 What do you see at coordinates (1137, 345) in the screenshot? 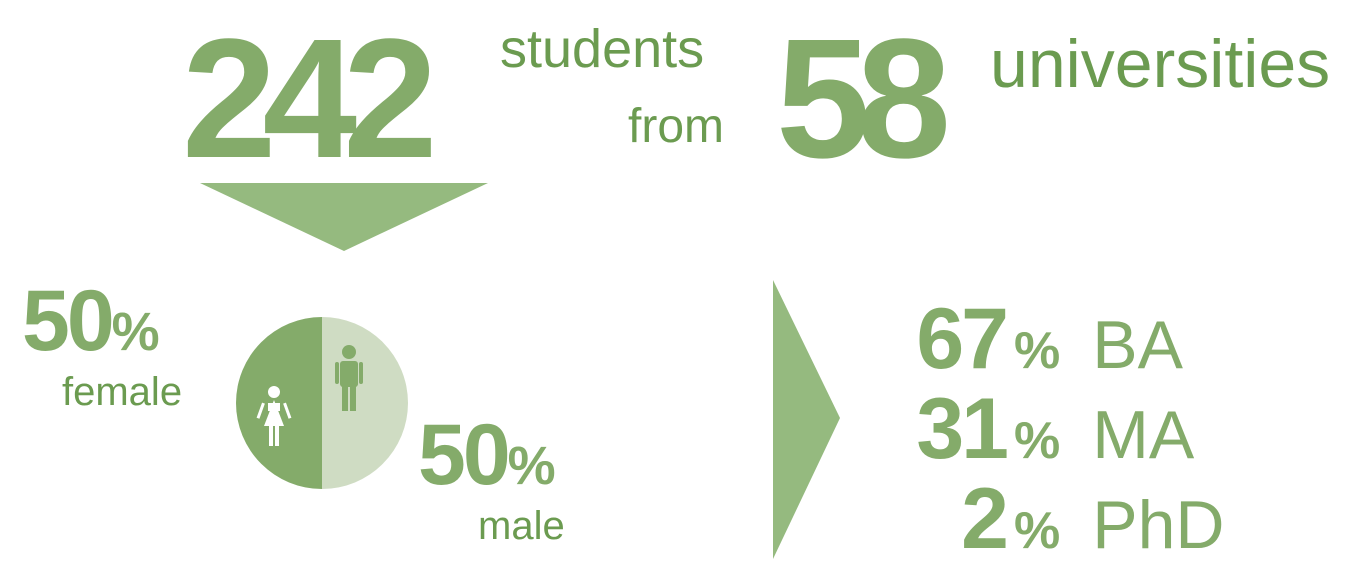
I see `degree-label: BA` at bounding box center [1137, 345].